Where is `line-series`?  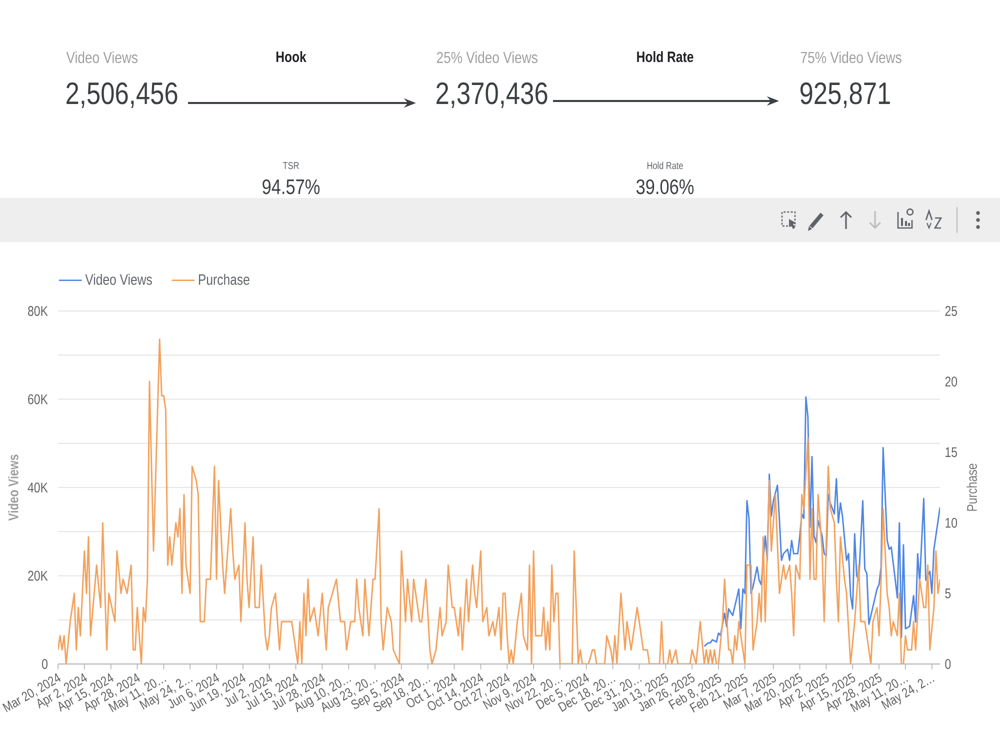
line-series is located at coordinates (822, 522).